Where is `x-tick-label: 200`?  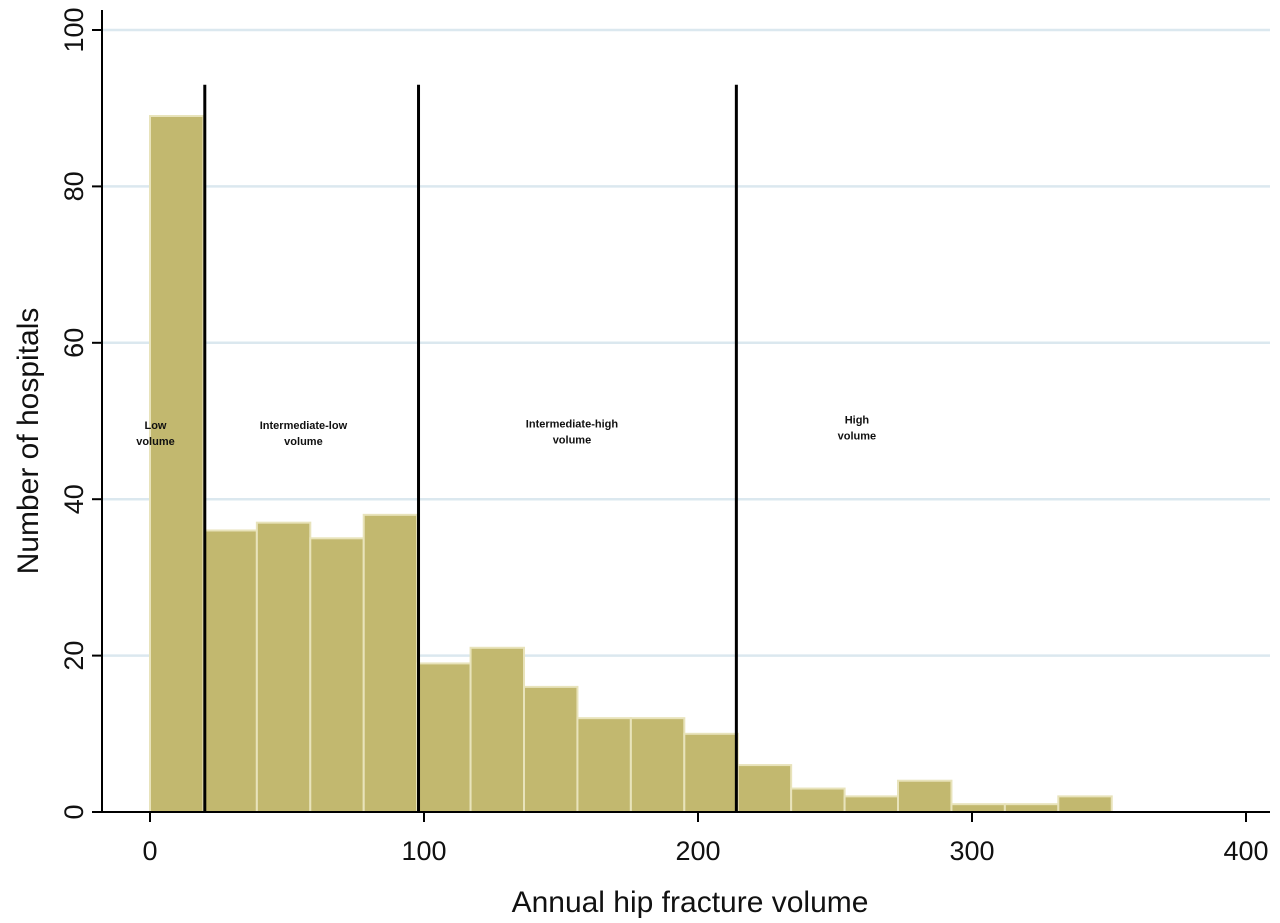 x-tick-label: 200 is located at coordinates (697, 851).